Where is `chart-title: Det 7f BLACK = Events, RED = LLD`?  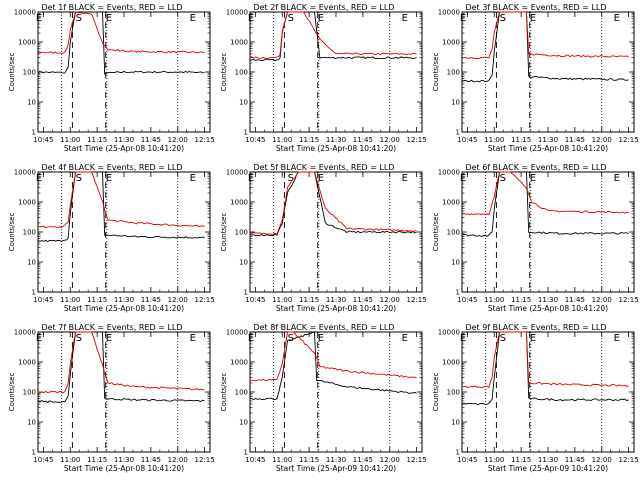 chart-title: Det 7f BLACK = Events, RED = LLD is located at coordinates (111, 327).